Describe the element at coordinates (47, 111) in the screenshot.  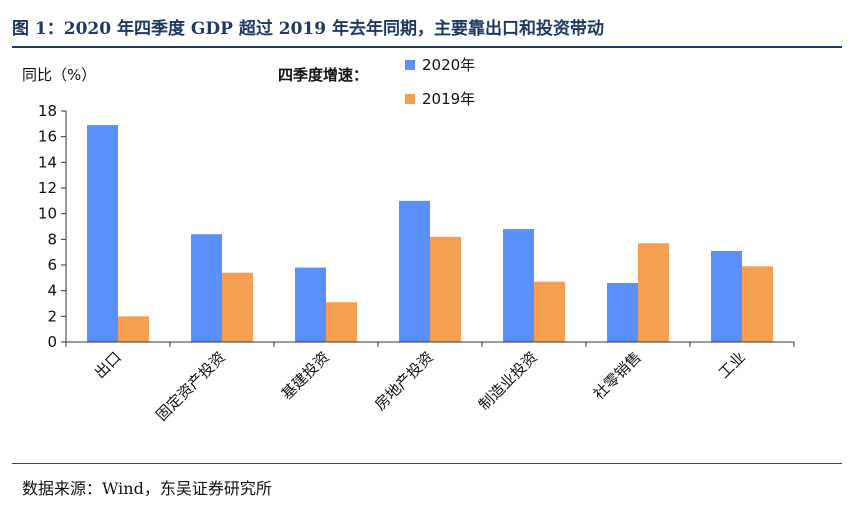
I see `y-tick-label: 18` at that location.